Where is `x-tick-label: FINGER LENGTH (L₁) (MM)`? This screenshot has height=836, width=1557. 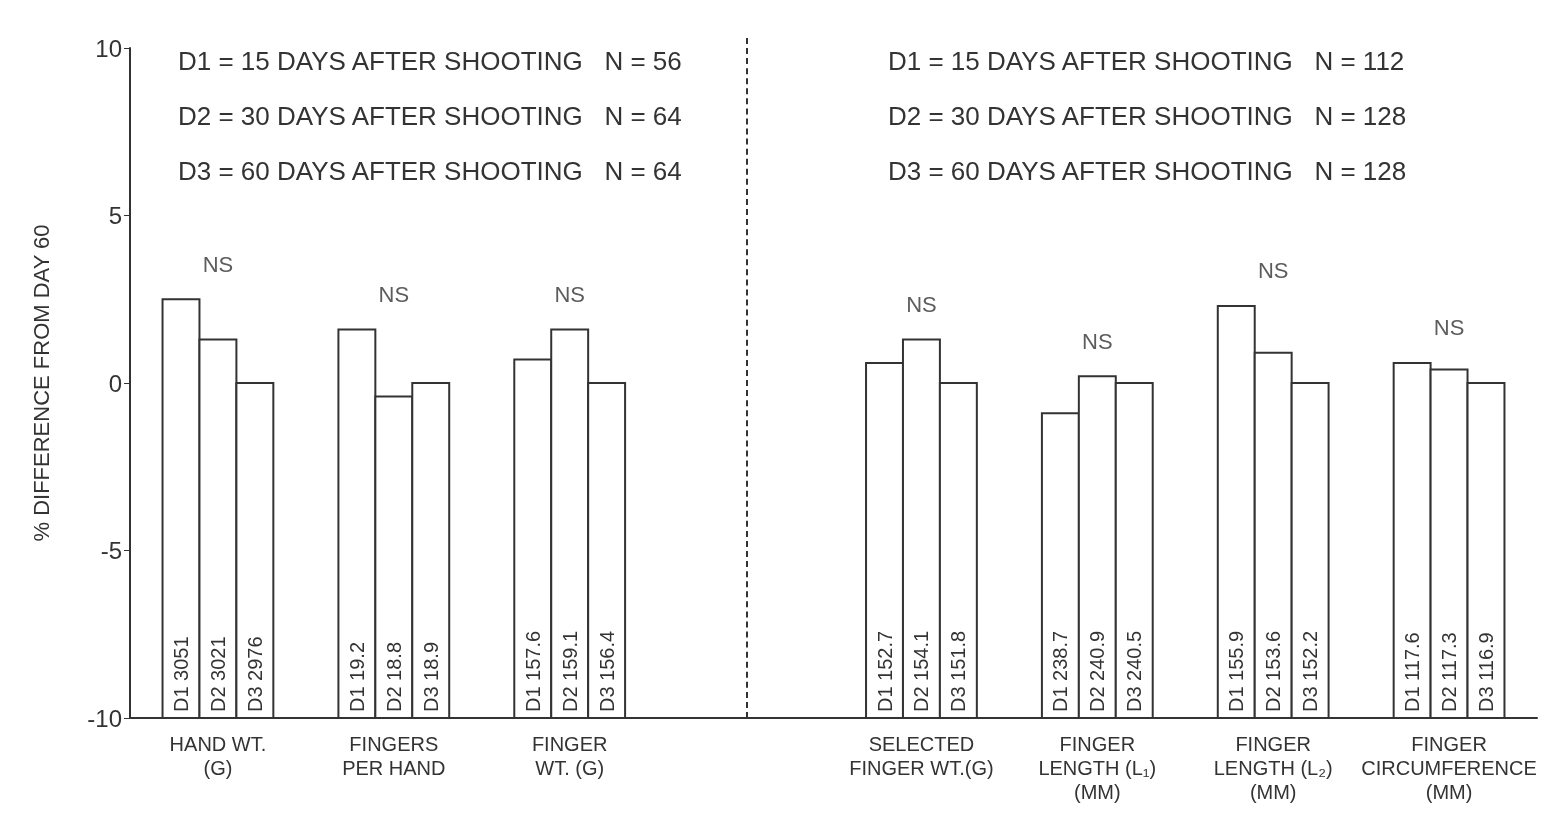 x-tick-label: FINGER LENGTH (L₁) (MM) is located at coordinates (1097, 768).